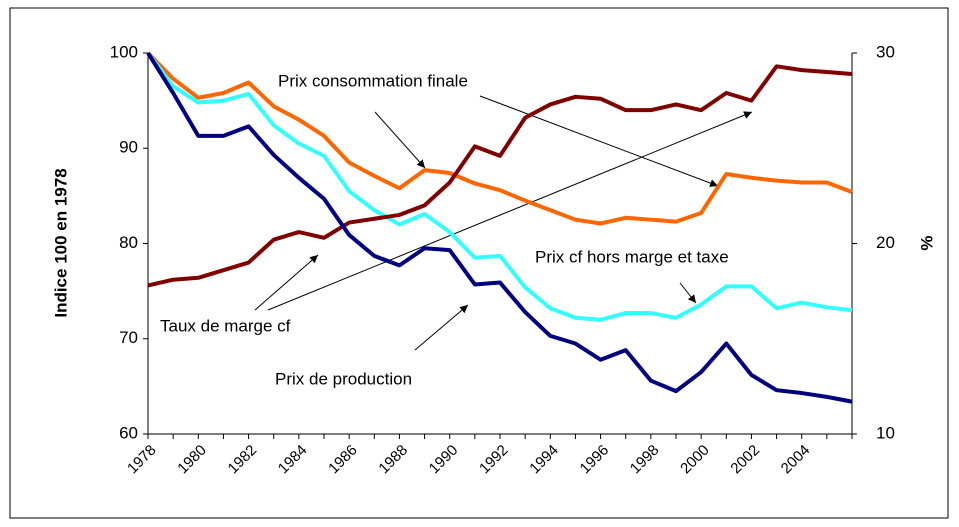  What do you see at coordinates (225, 325) in the screenshot?
I see `series-annotation: Taux de marge cf` at bounding box center [225, 325].